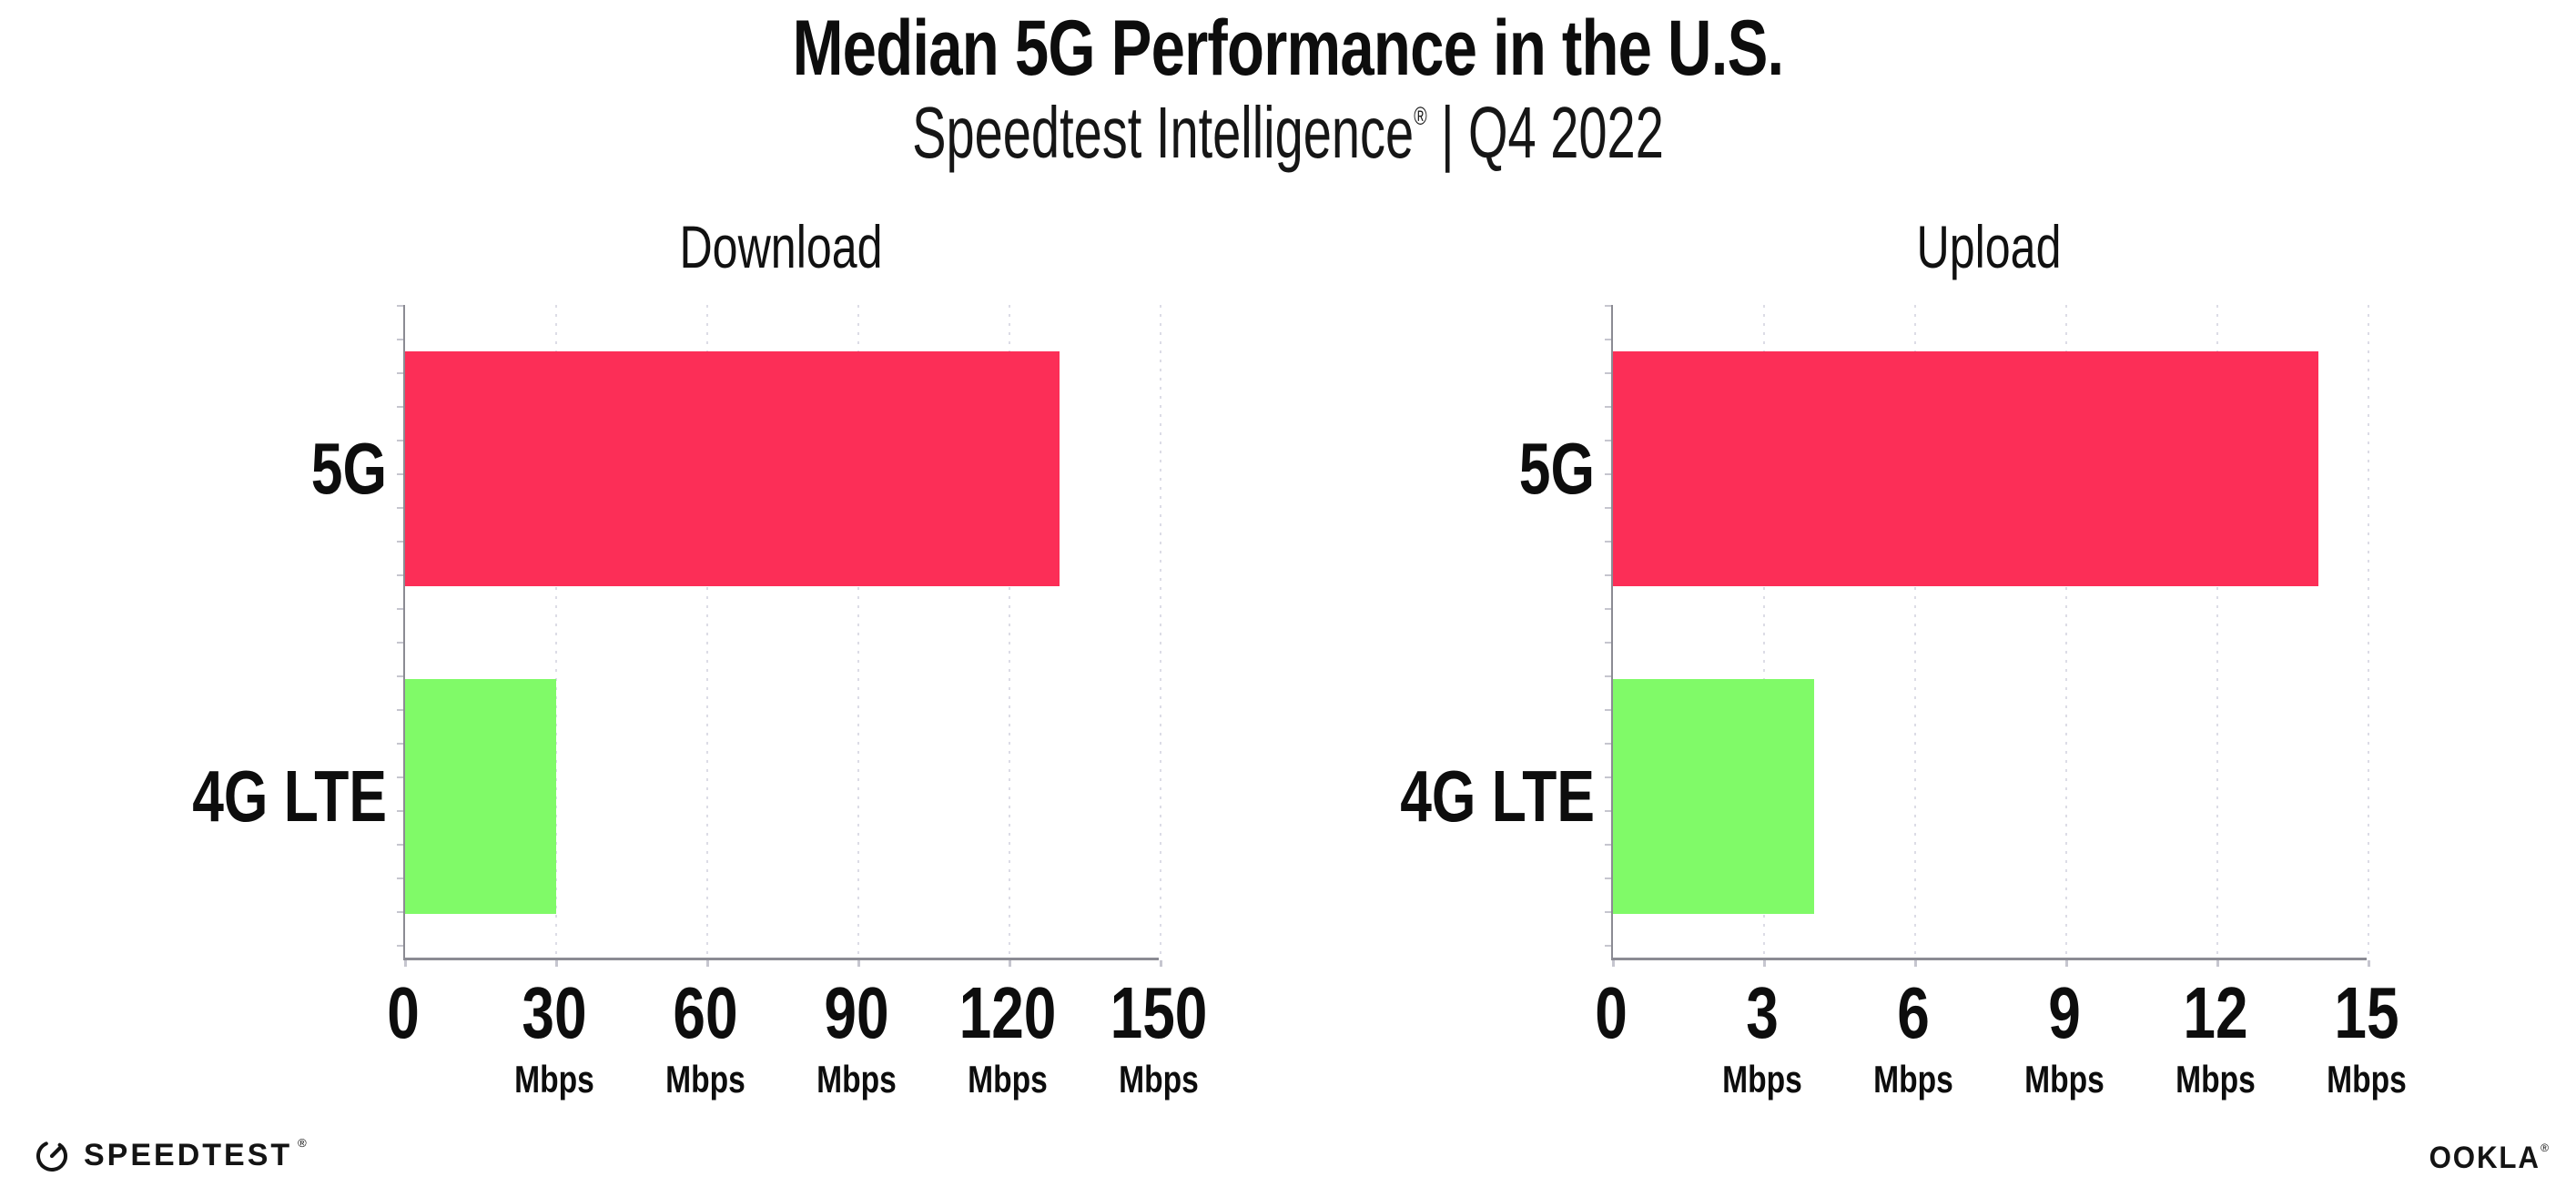 The image size is (2576, 1197). I want to click on page-subtitle: Speedtest Intelligence® | Q4 2022, so click(1288, 132).